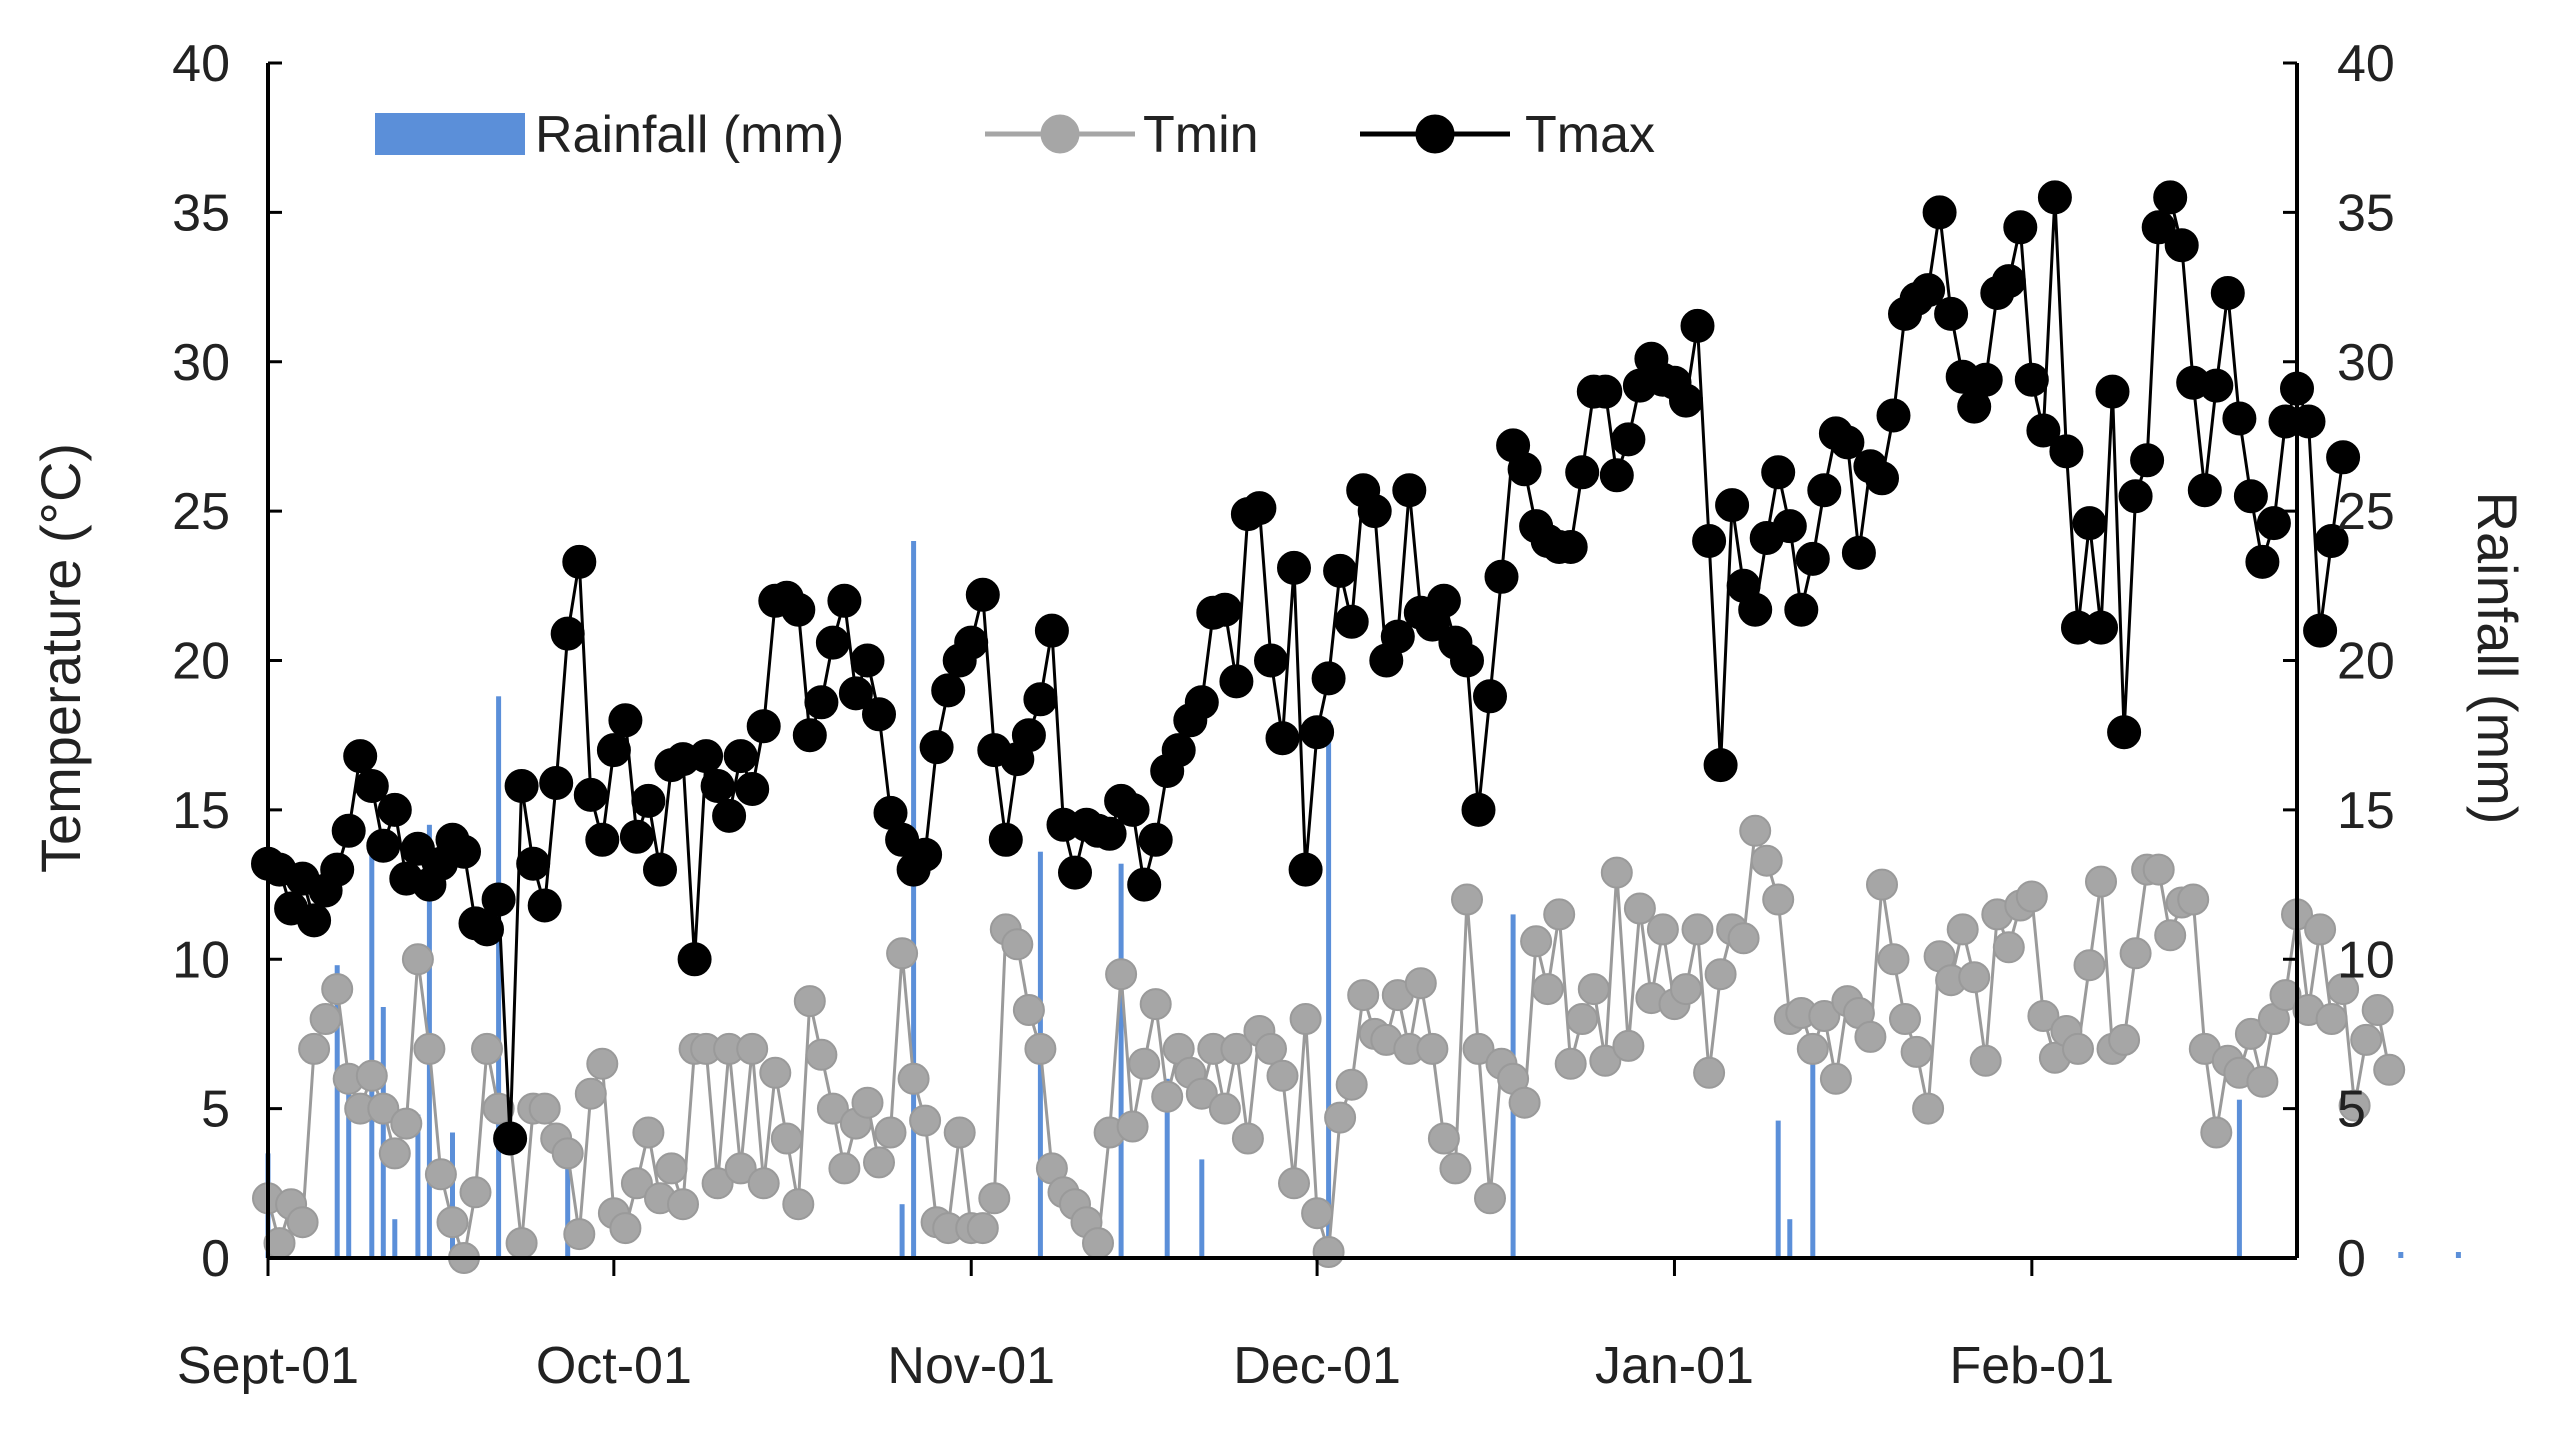  What do you see at coordinates (201, 363) in the screenshot?
I see `y-tick-left-label: 30` at bounding box center [201, 363].